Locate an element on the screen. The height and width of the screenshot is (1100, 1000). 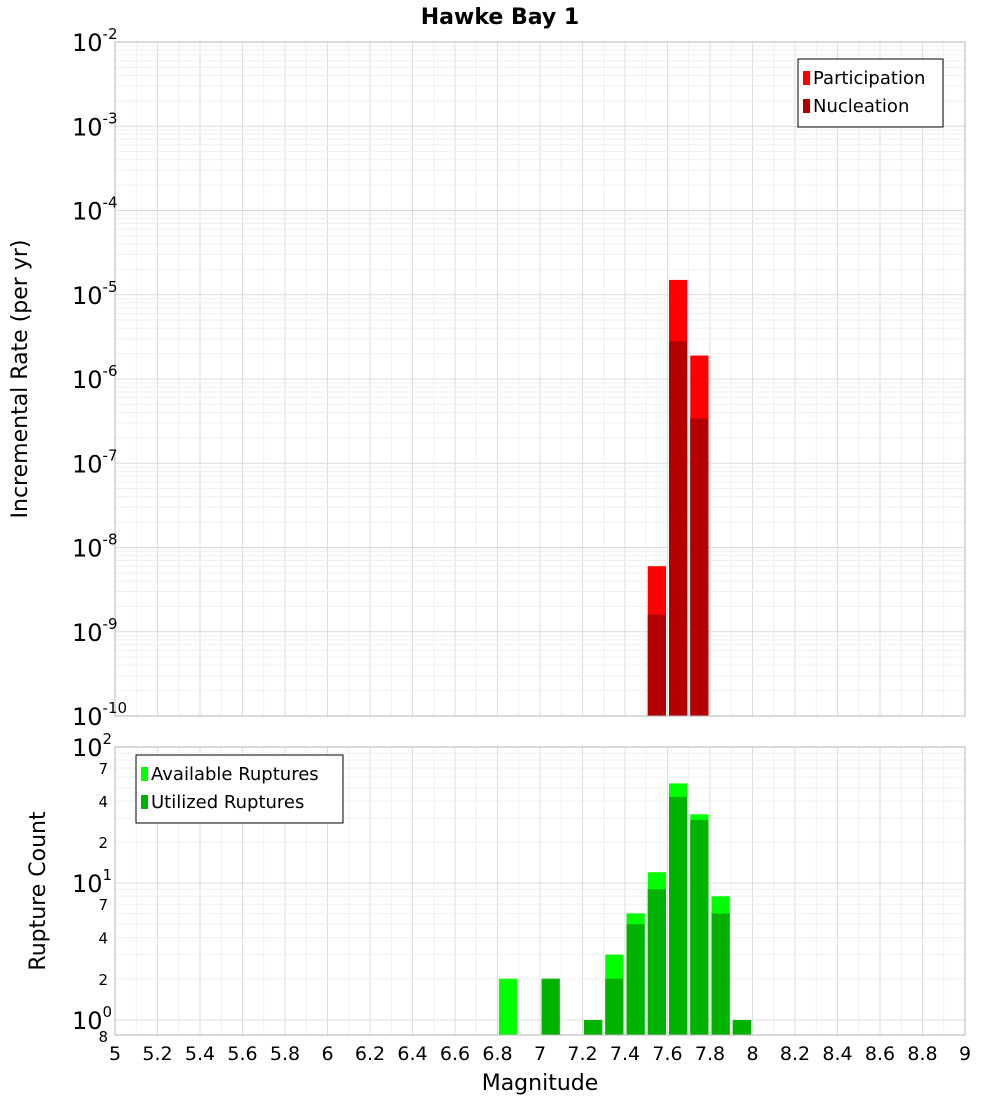
x-tick-label: 5.4 is located at coordinates (200, 1054).